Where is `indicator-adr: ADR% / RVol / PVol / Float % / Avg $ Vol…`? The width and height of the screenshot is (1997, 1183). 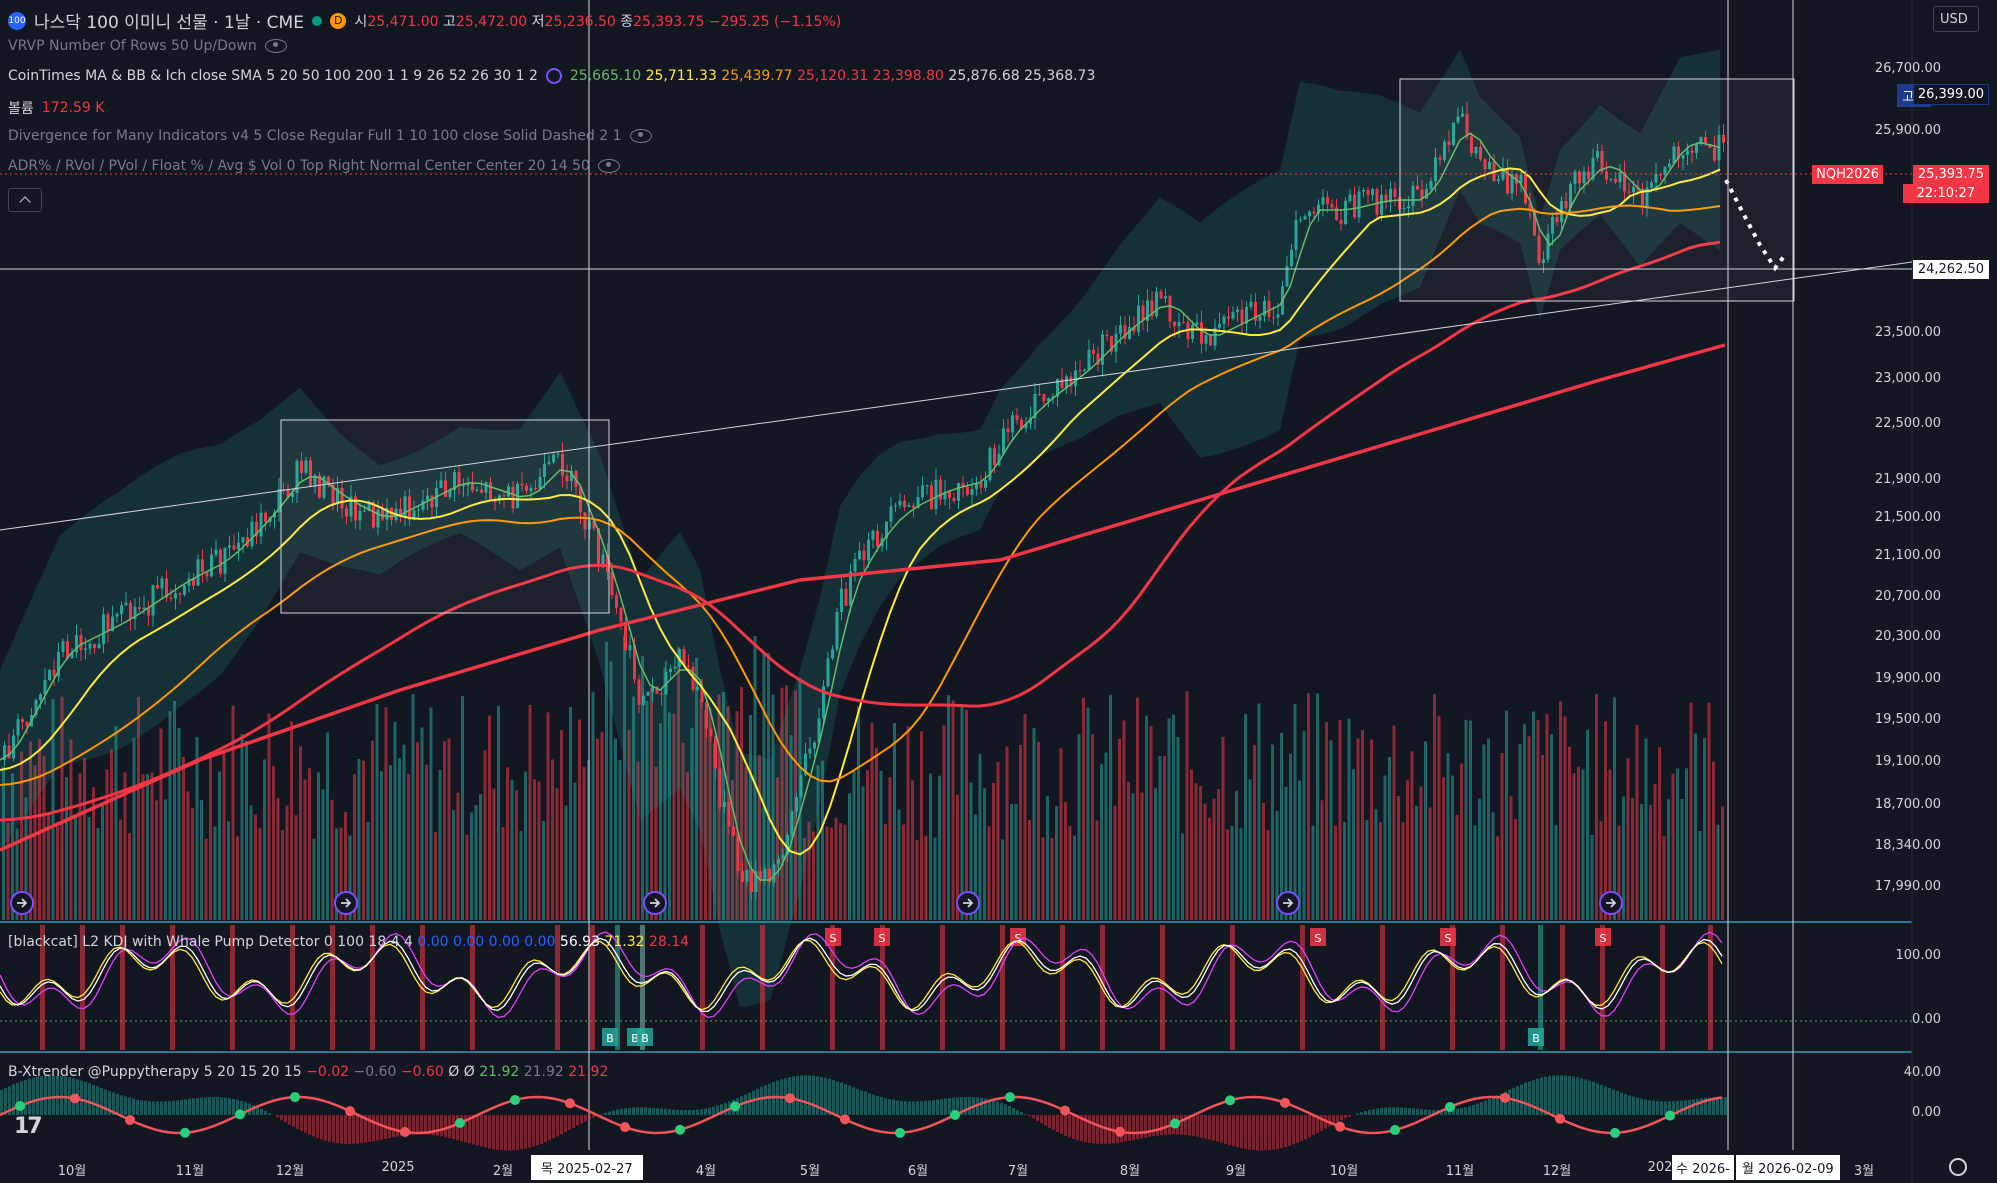 indicator-adr: ADR% / RVol / PVol / Float % / Avg $ Vol… is located at coordinates (314, 166).